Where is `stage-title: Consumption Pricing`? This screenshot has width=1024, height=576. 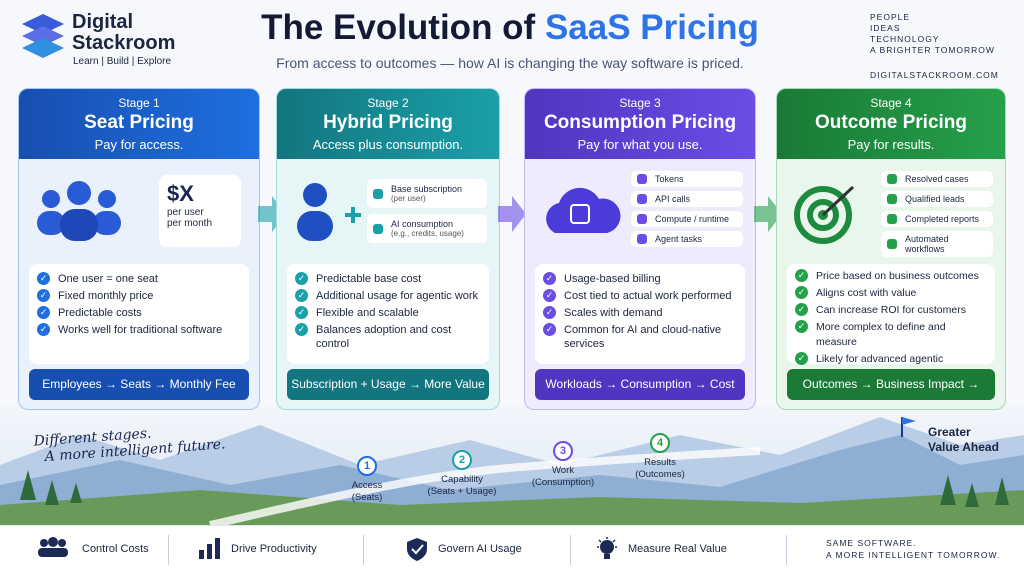
stage-title: Consumption Pricing is located at coordinates (640, 122).